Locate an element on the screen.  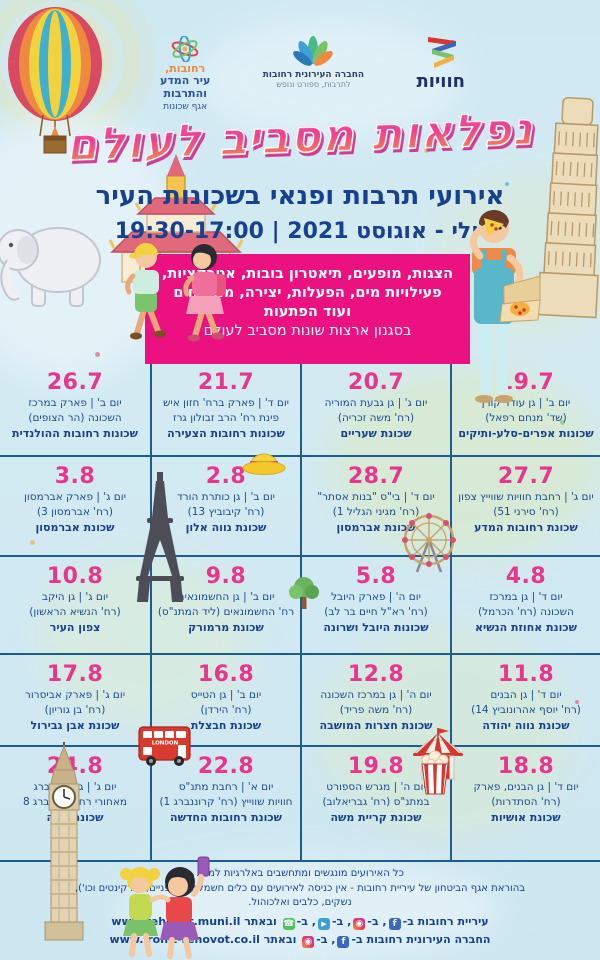
event-address: (רח' הסתדרות) is located at coordinates (526, 802).